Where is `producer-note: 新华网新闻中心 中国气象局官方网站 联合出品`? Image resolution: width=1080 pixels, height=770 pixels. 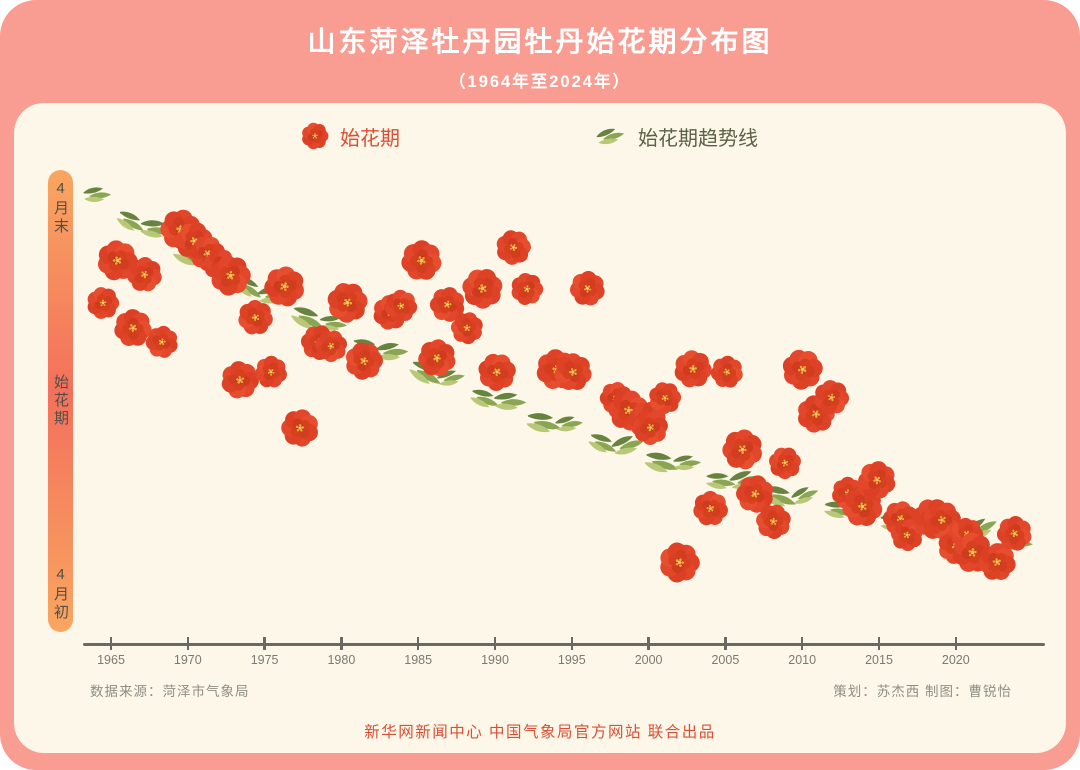 producer-note: 新华网新闻中心 中国气象局官方网站 联合出品 is located at coordinates (540, 732).